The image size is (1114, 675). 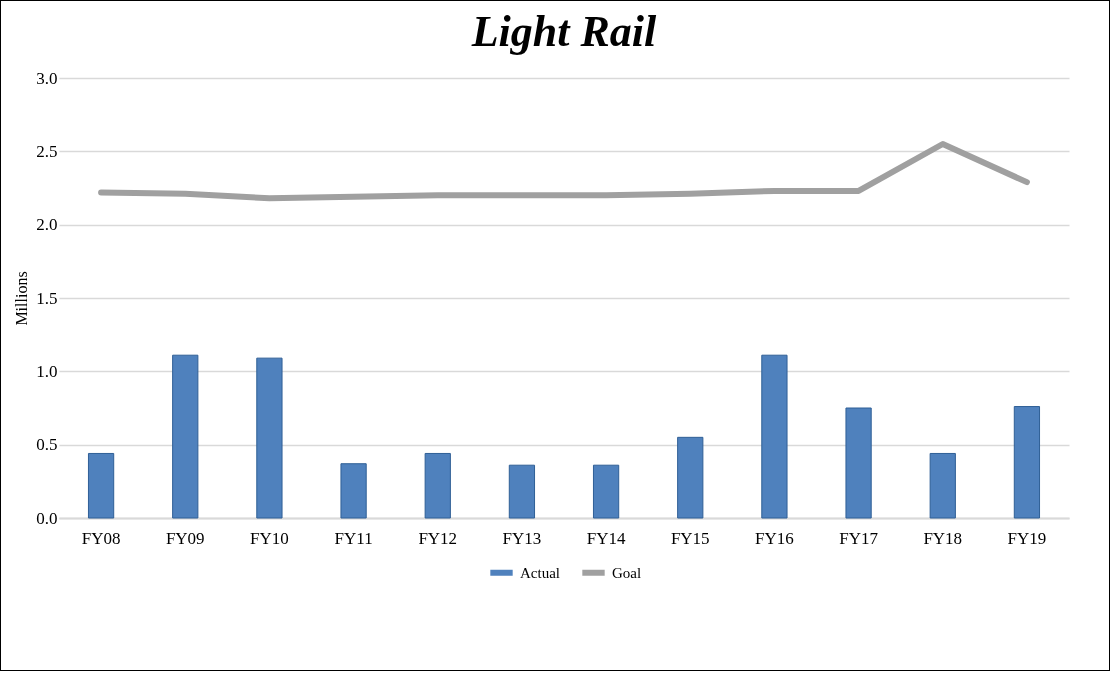 I want to click on y-tick-label: 2.5, so click(x=47, y=151).